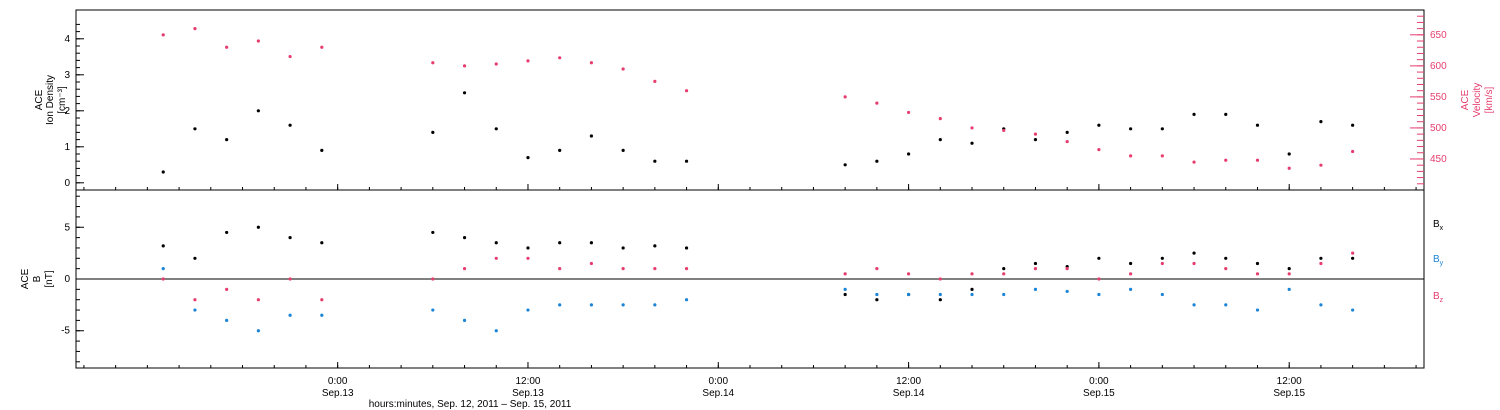 The width and height of the screenshot is (1500, 410). I want to click on velocity-axis-title-line1: ACE, so click(1465, 99).